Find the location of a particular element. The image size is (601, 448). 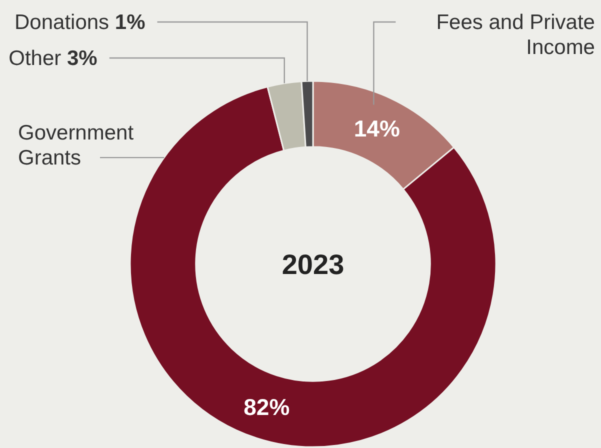

slice-label: Donations is located at coordinates (64, 22).